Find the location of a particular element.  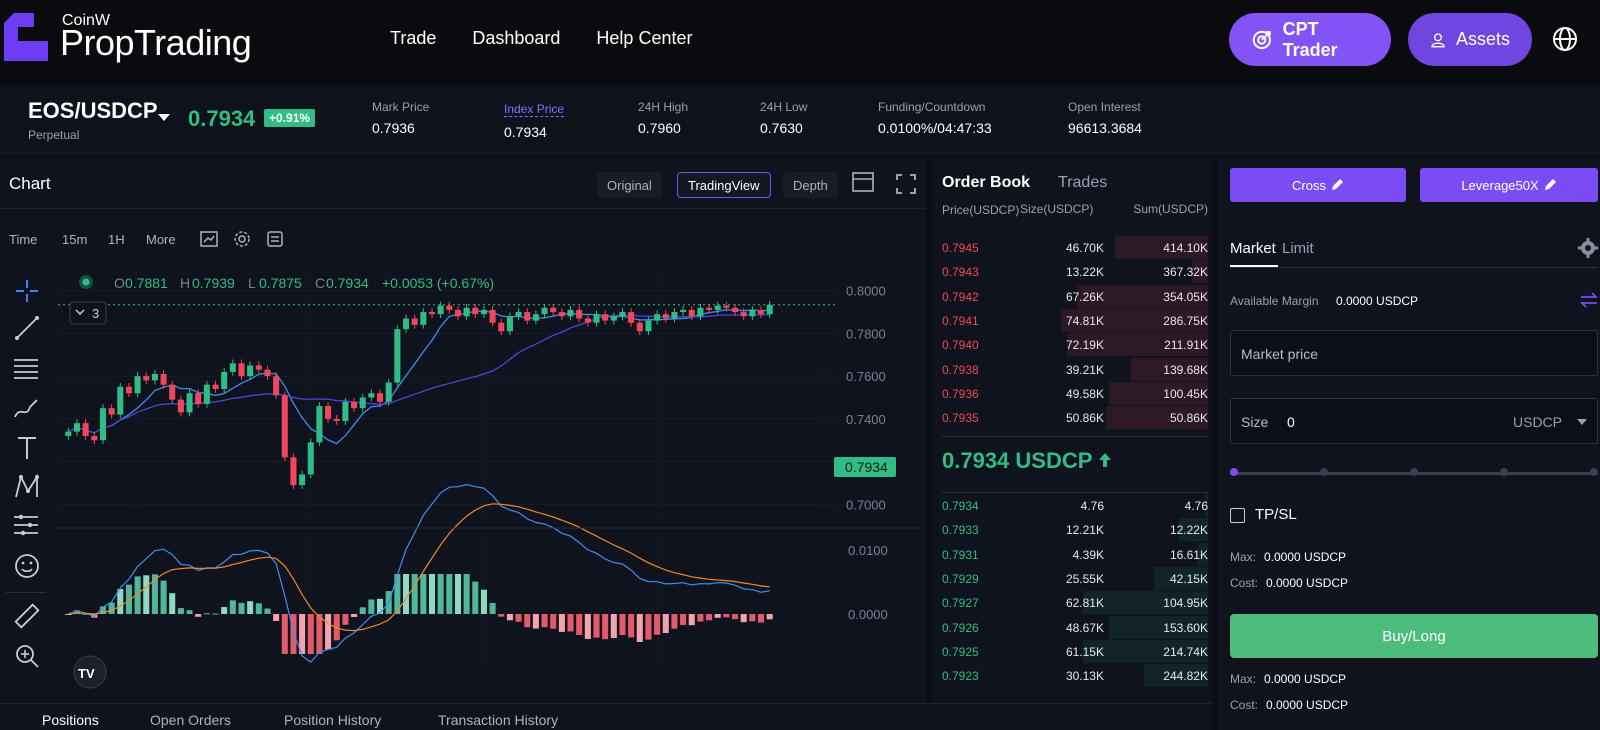

stat-value: 0.7630 is located at coordinates (781, 128).